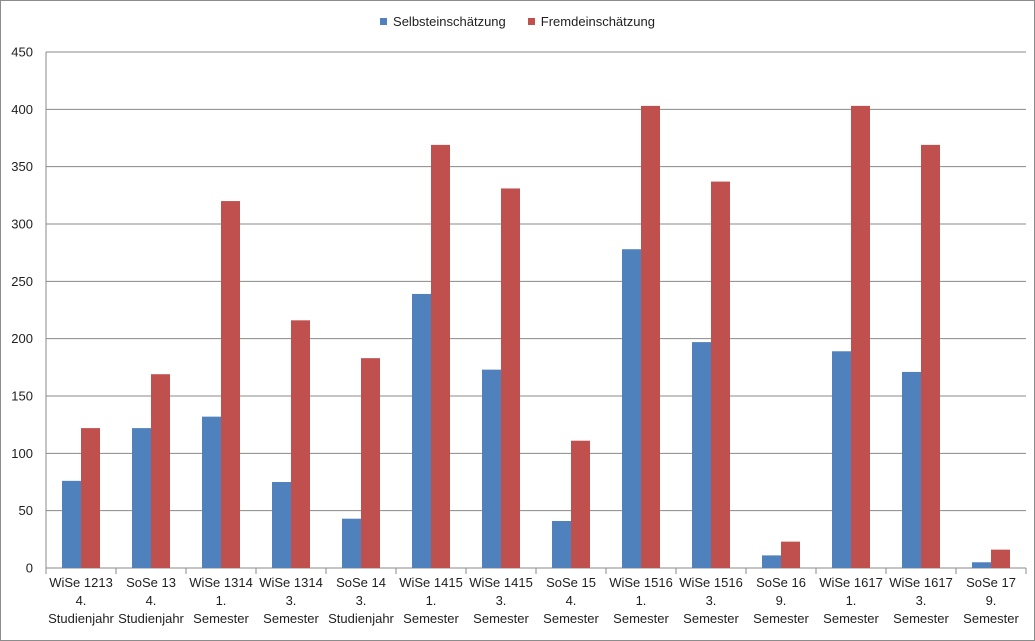  Describe the element at coordinates (449, 21) in the screenshot. I see `legend-label-selbsteinschaetzung: Selbsteinschätzung` at that location.